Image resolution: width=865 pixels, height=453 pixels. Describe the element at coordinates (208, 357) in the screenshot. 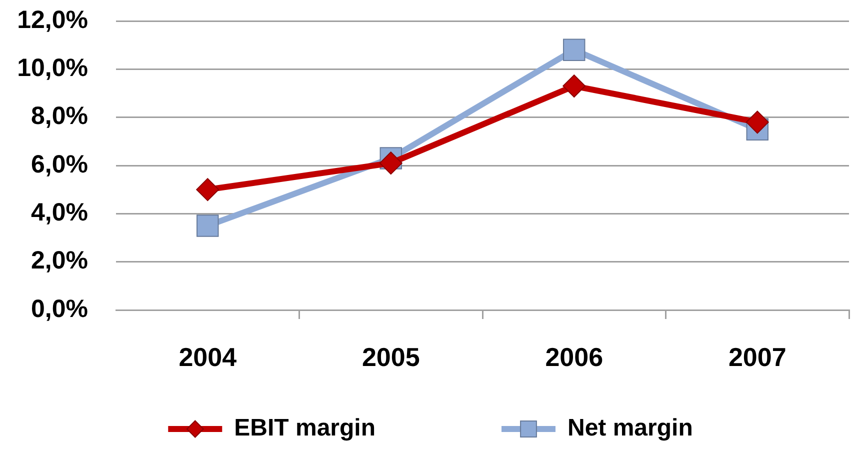

I see `x-tick-label: 2004` at that location.